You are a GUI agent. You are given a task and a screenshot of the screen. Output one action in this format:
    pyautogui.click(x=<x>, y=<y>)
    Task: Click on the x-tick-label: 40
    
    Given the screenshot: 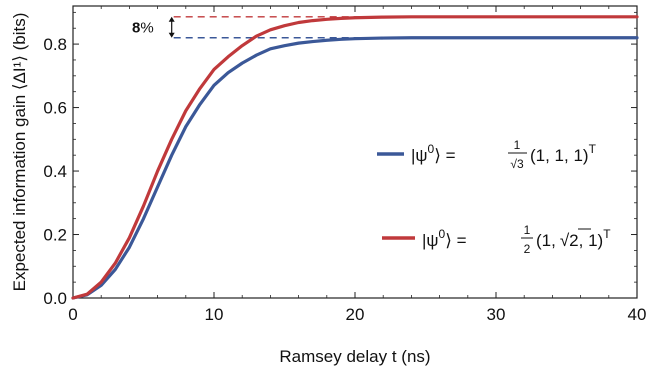 What is the action you would take?
    pyautogui.click(x=637, y=314)
    